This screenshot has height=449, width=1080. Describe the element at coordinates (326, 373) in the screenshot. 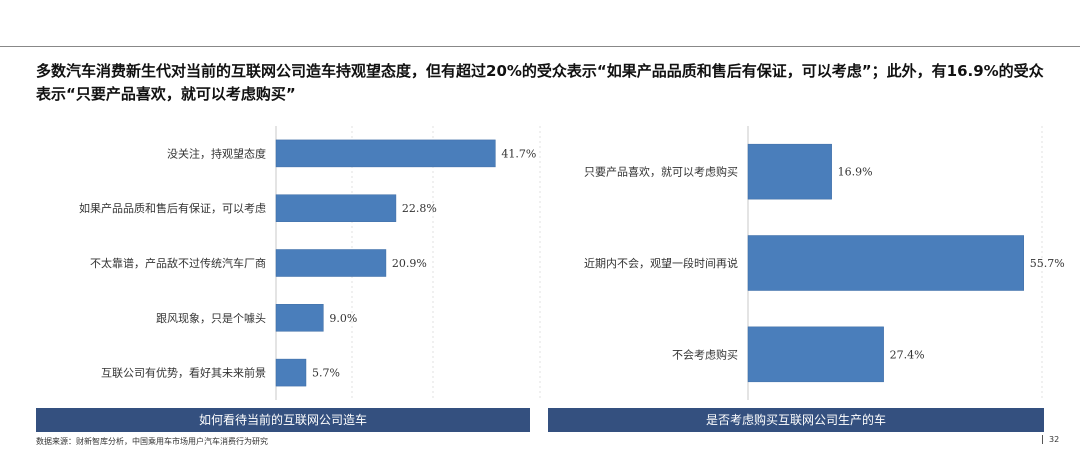

I see `chart-1-value-label: 5.7%` at that location.